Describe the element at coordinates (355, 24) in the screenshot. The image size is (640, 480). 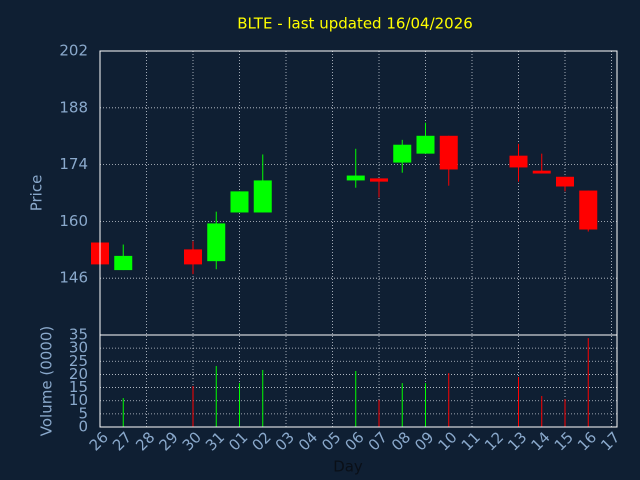
I see `chart-title: BLTE - last updated 16/04/2026` at that location.